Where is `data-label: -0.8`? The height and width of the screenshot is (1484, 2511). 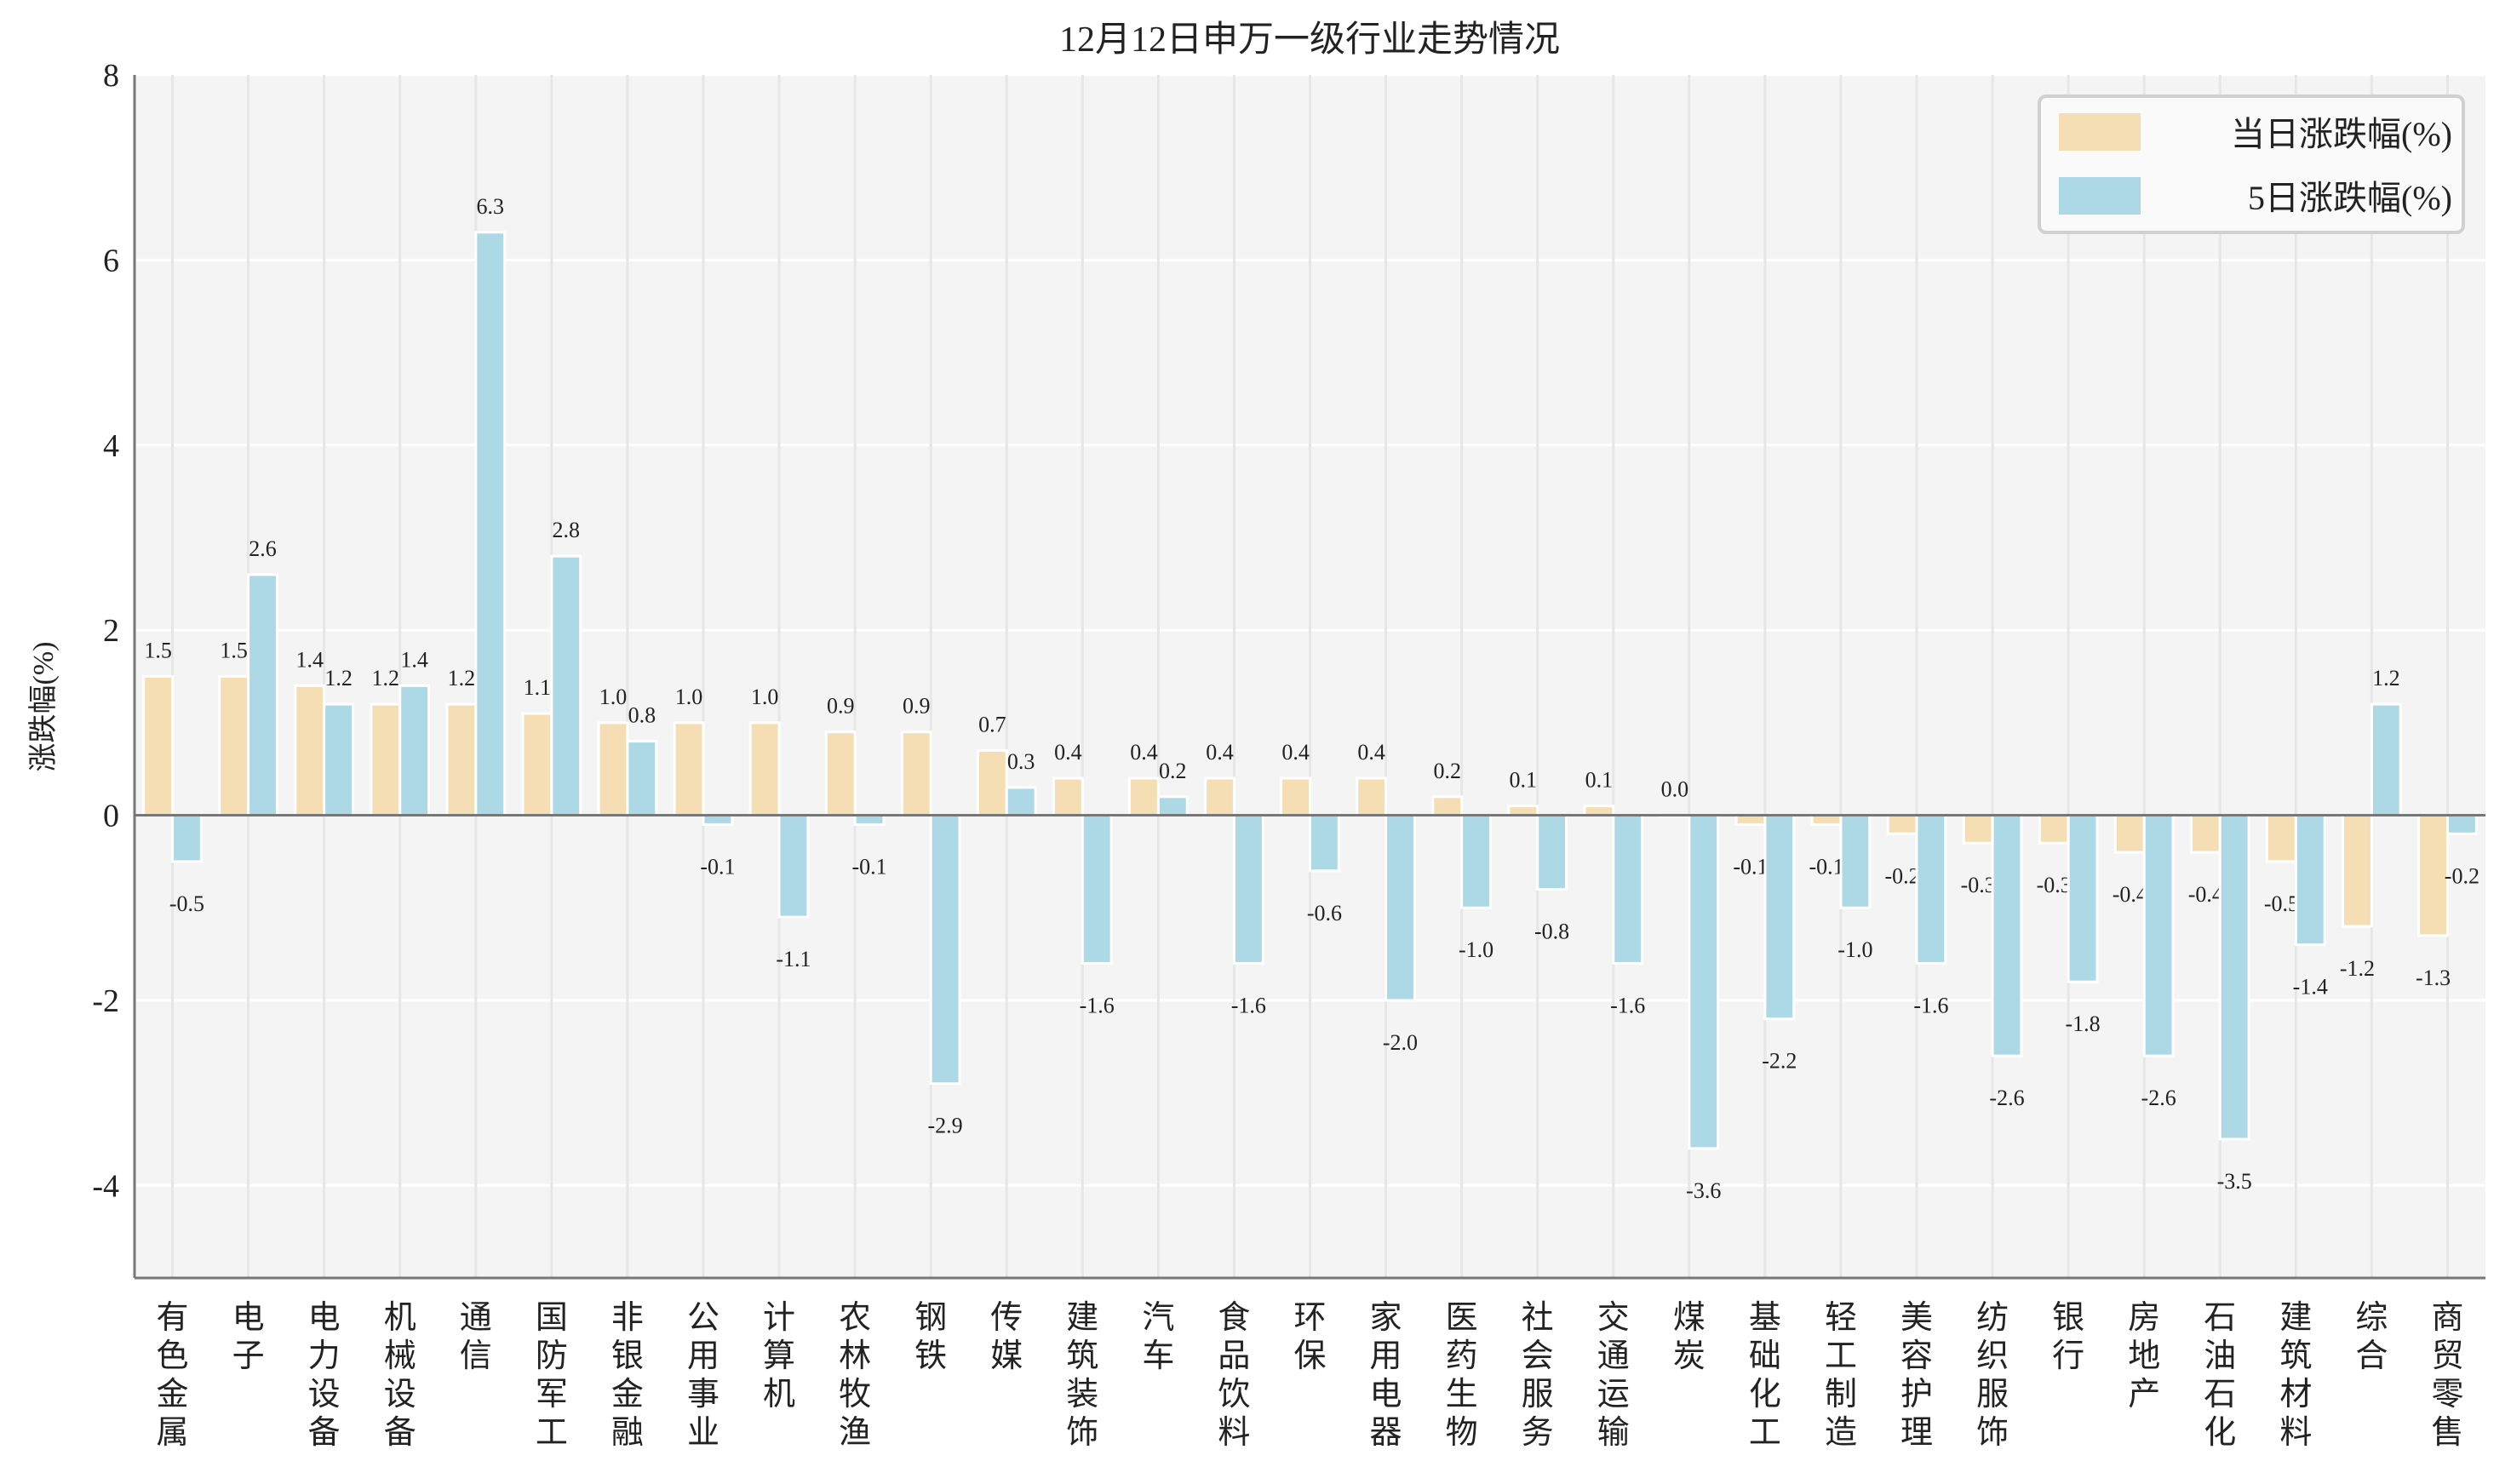 data-label: -0.8 is located at coordinates (1551, 931).